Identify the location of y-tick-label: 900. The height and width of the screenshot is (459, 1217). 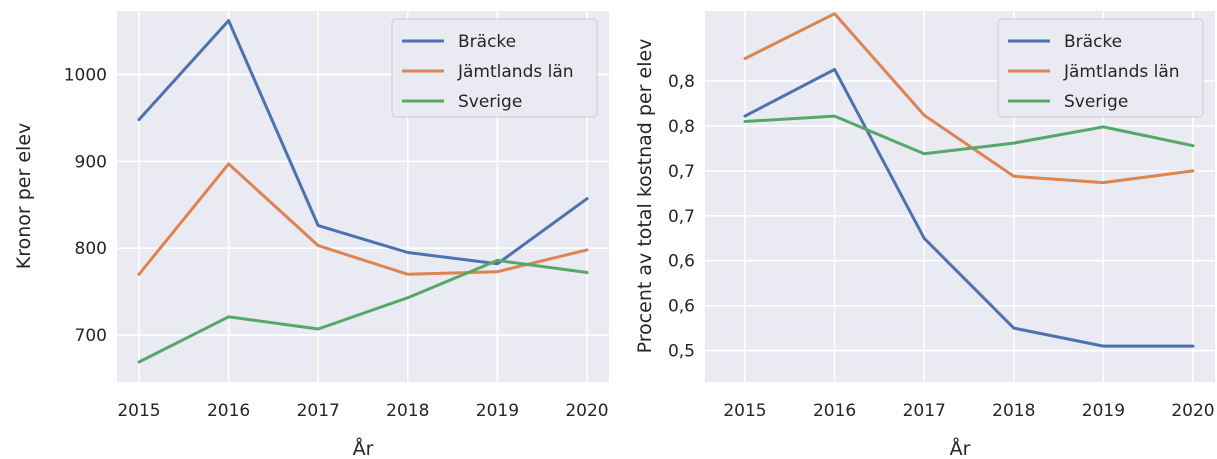
(91, 162).